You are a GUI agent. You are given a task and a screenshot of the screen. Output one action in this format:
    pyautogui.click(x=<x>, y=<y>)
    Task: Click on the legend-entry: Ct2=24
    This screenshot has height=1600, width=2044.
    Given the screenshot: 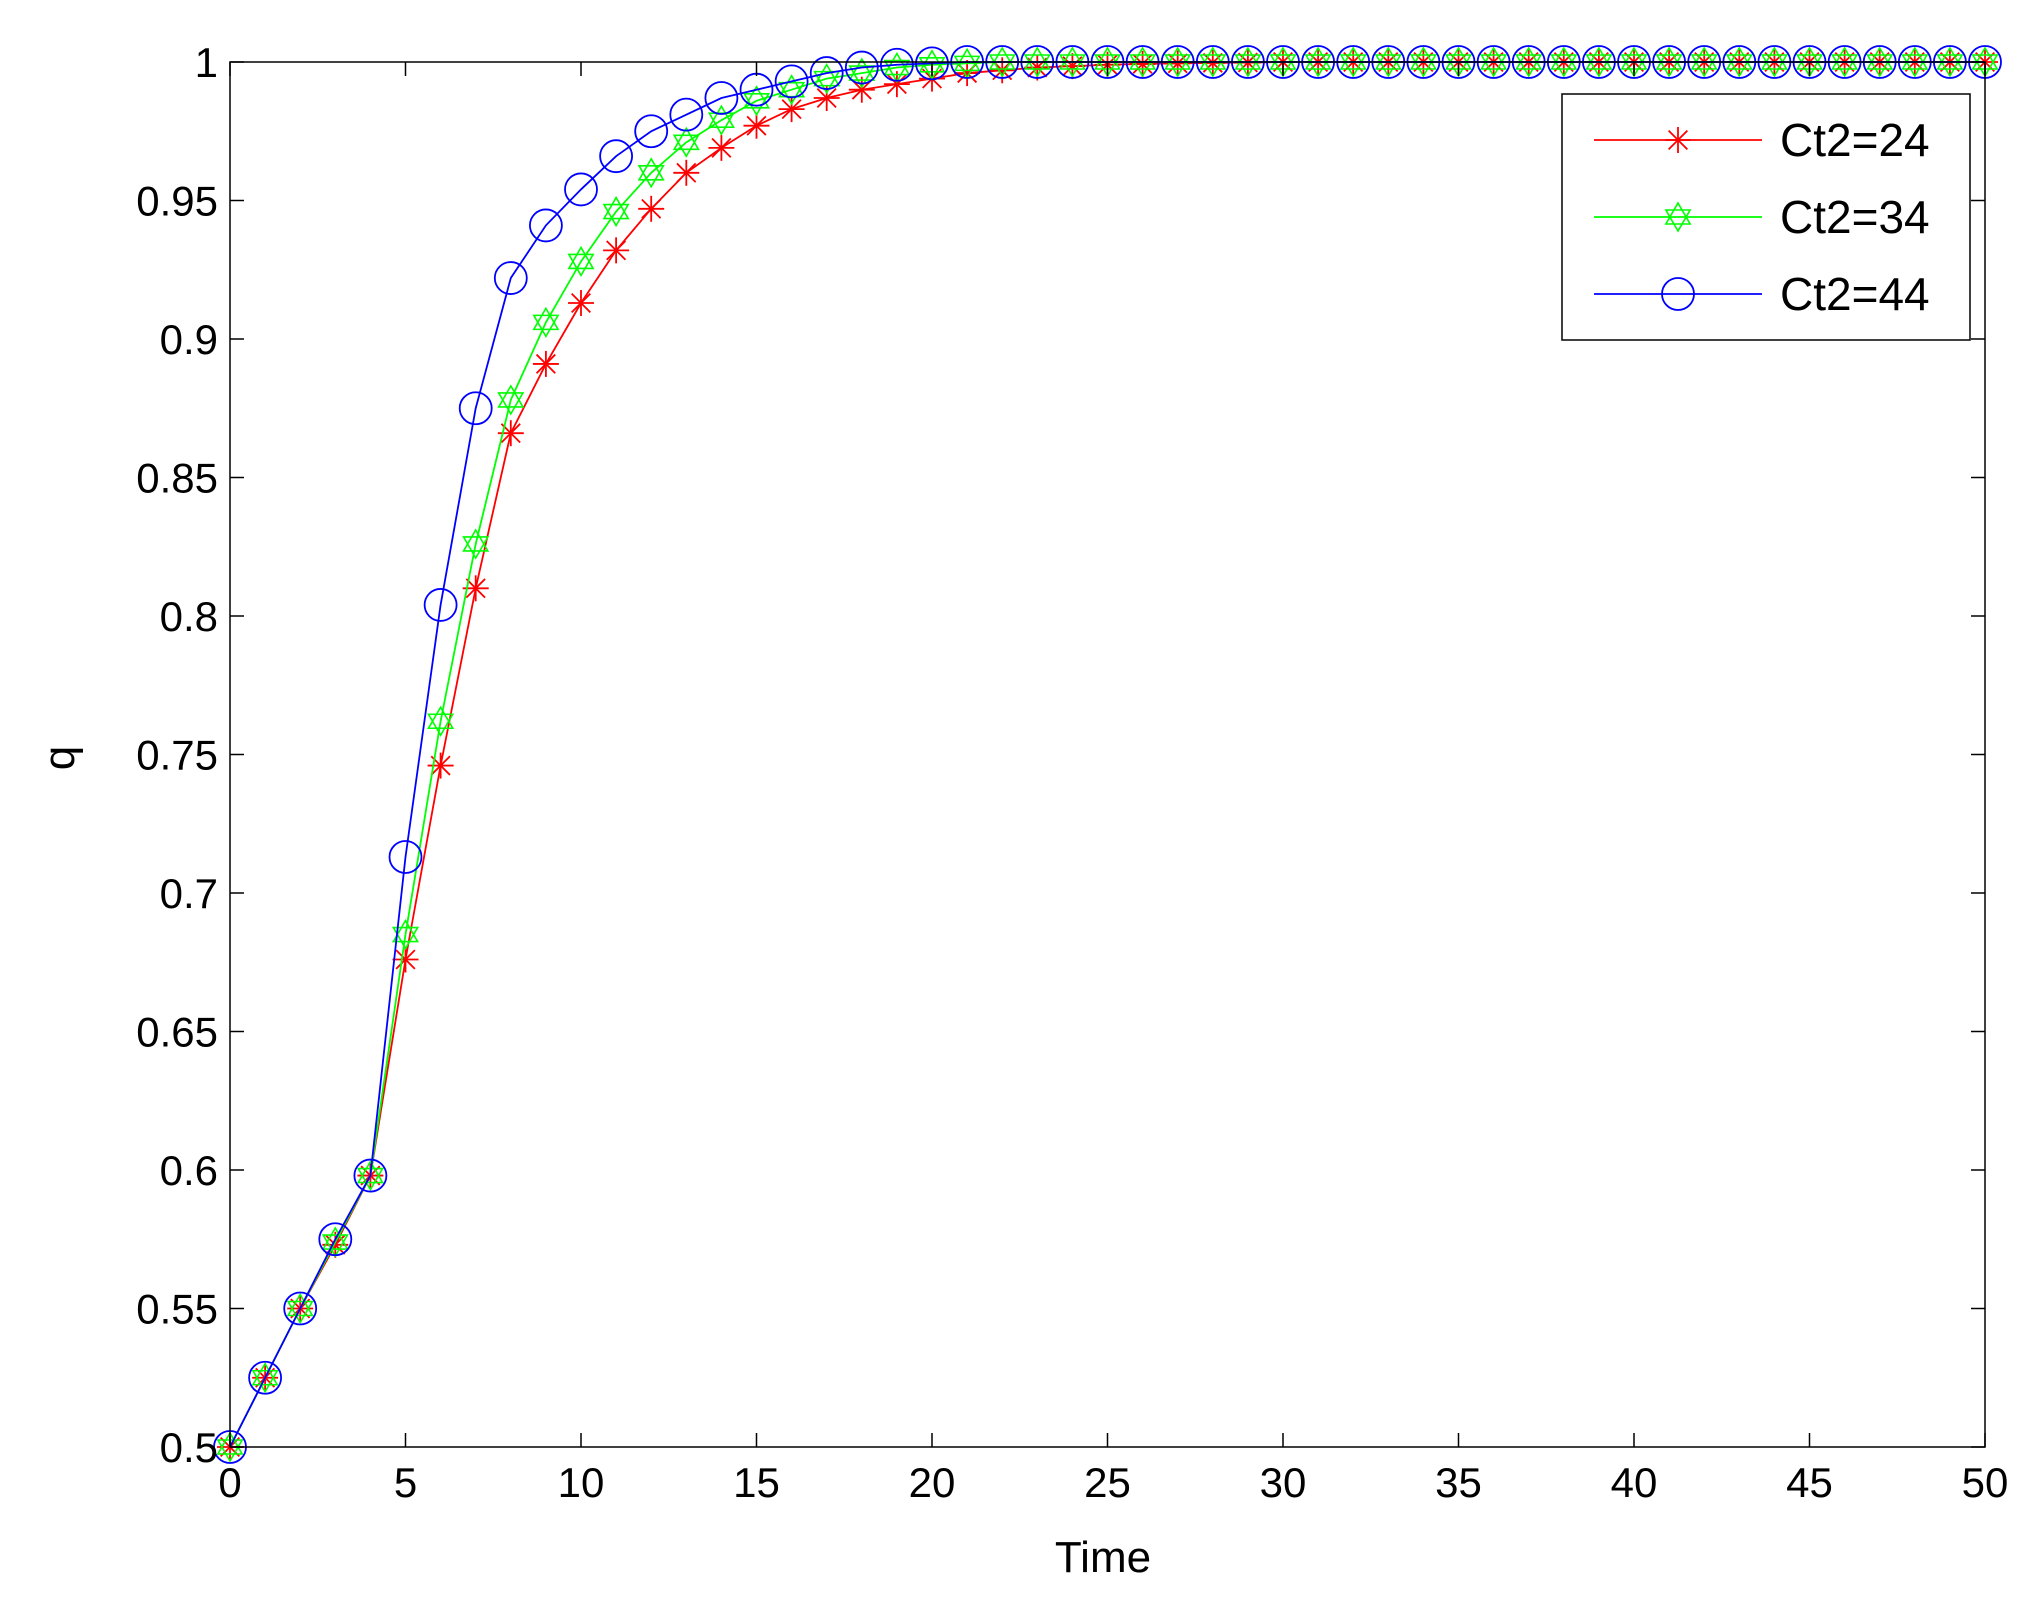 What is the action you would take?
    pyautogui.click(x=1762, y=140)
    